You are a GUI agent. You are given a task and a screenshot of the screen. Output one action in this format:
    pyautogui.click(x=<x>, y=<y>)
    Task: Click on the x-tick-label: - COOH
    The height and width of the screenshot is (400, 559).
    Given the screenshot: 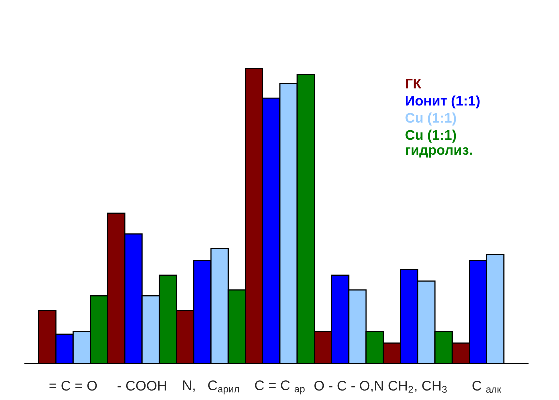 What is the action you would take?
    pyautogui.click(x=142, y=386)
    